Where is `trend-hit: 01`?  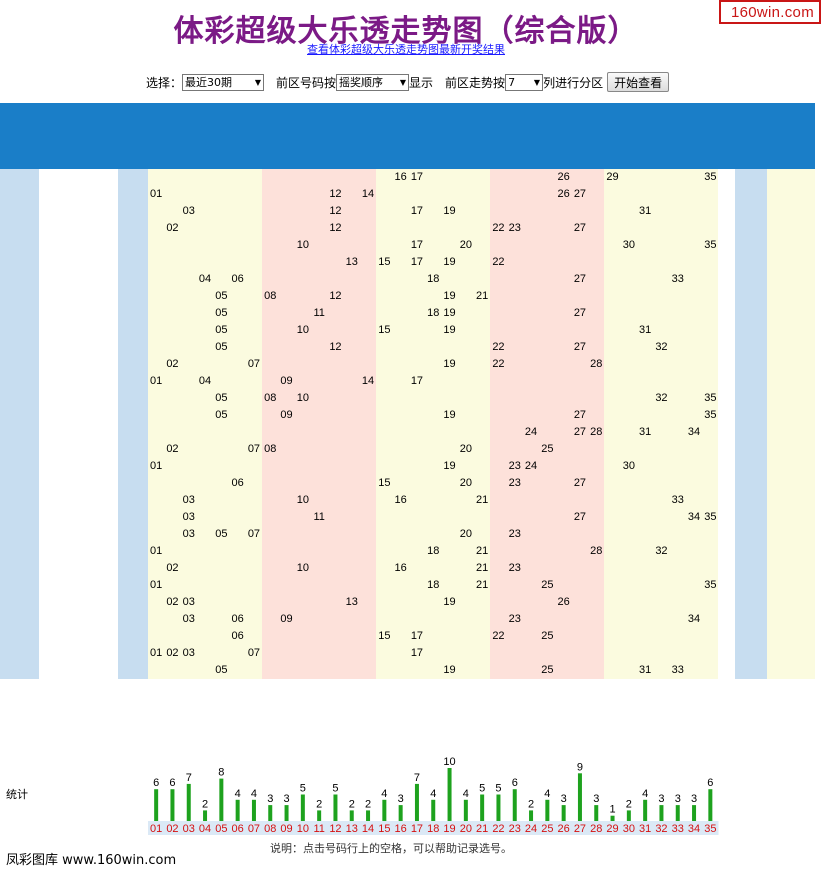 trend-hit: 01 is located at coordinates (156, 551).